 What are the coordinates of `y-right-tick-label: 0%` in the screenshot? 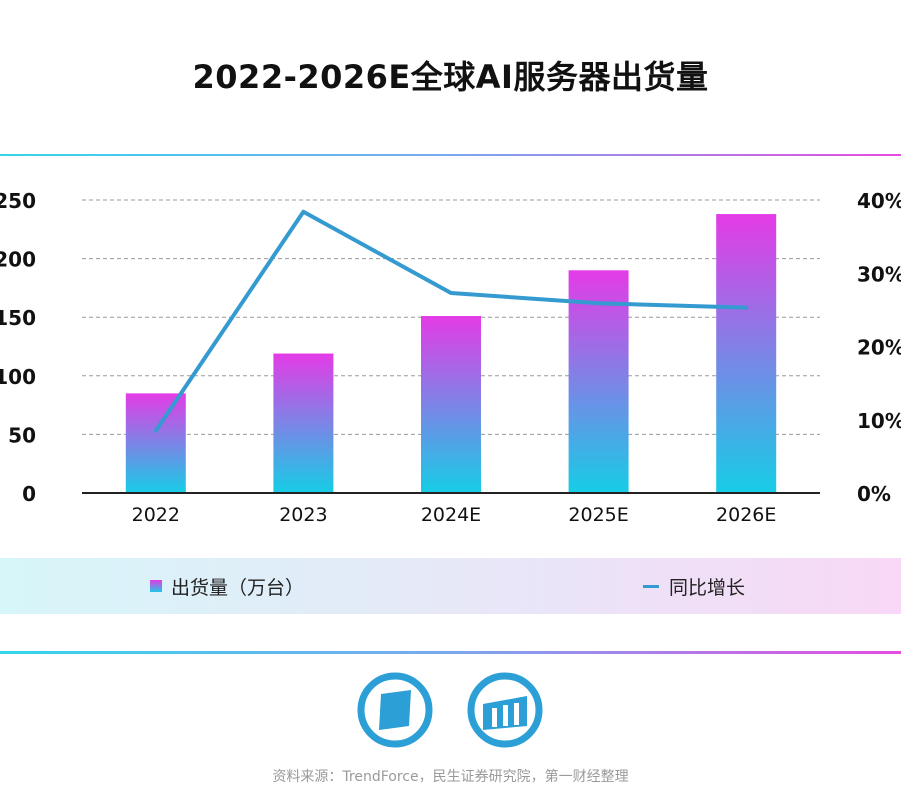 It's located at (874, 494).